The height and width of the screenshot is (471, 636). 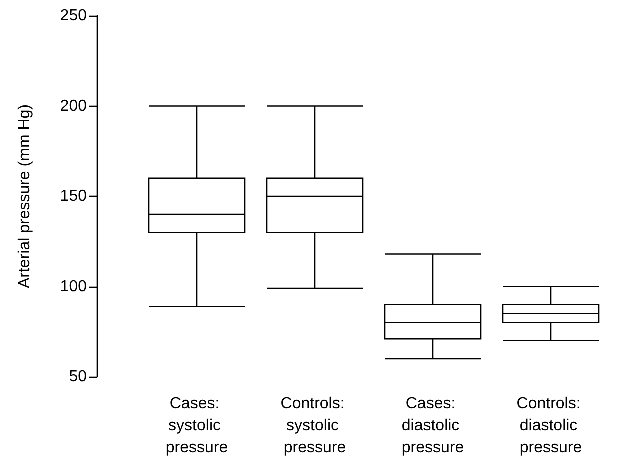 What do you see at coordinates (315, 426) in the screenshot?
I see `x-tick-label: Controls: systolic pressure` at bounding box center [315, 426].